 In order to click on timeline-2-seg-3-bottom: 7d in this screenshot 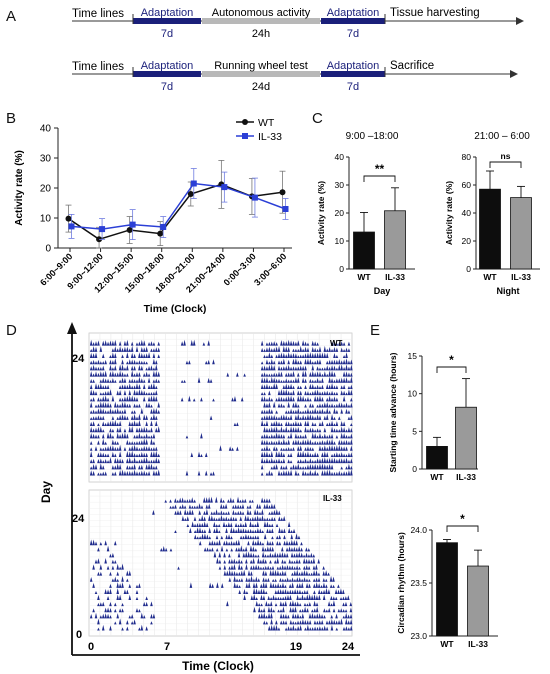, I will do `click(353, 87)`.